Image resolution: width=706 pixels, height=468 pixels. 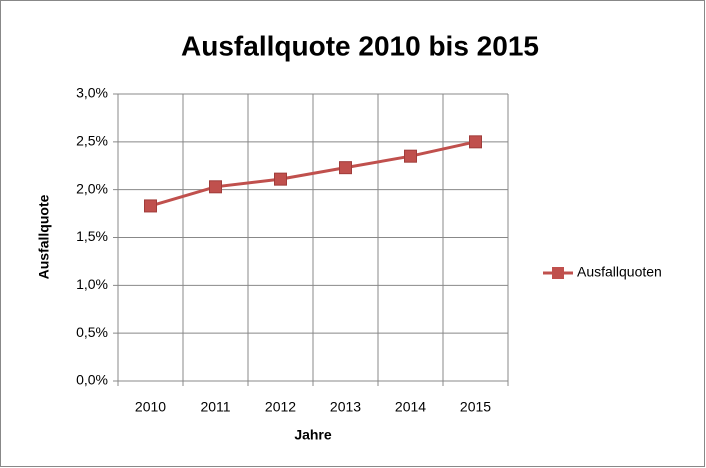 What do you see at coordinates (92, 332) in the screenshot?
I see `y-tick-label: 0,5%` at bounding box center [92, 332].